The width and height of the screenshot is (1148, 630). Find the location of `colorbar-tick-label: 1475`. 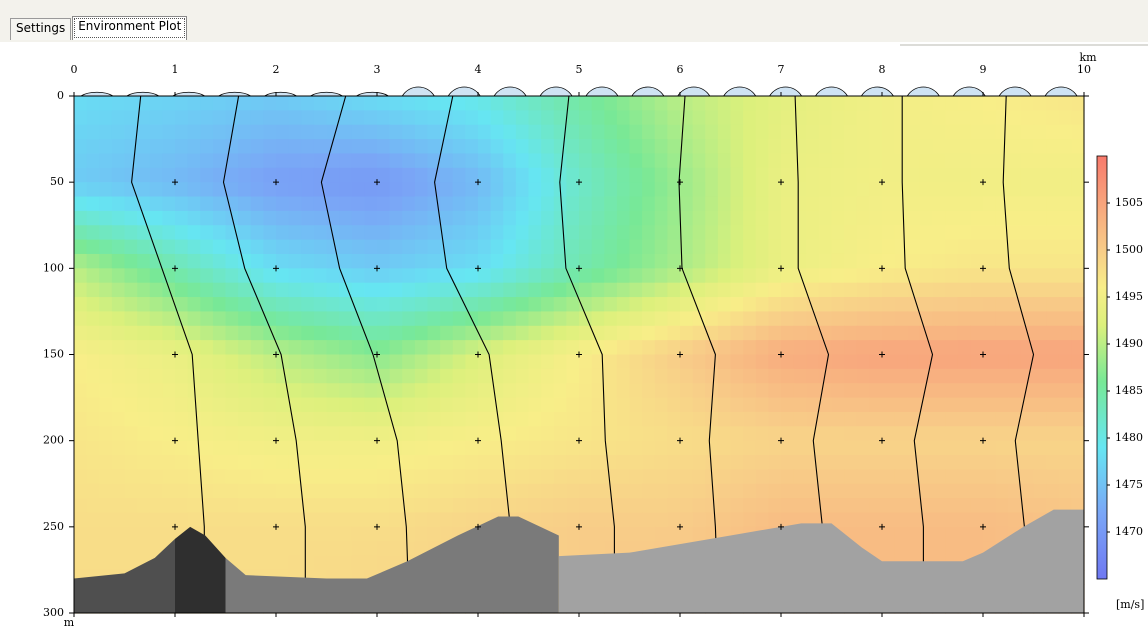

colorbar-tick-label: 1475 is located at coordinates (1129, 484).